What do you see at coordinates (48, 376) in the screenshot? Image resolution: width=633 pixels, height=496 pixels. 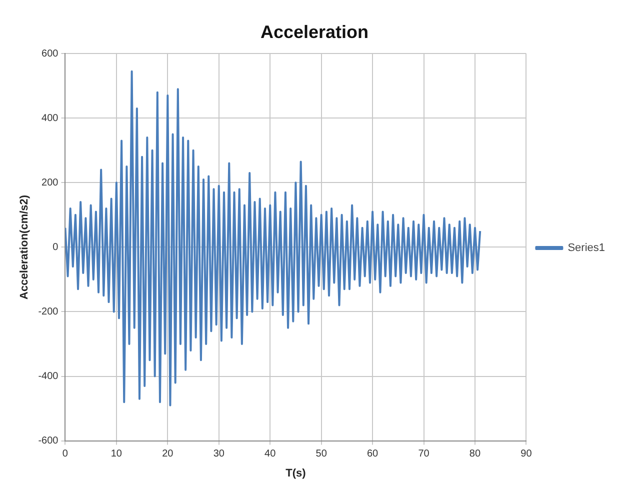 I see `y-tick-label: -400` at bounding box center [48, 376].